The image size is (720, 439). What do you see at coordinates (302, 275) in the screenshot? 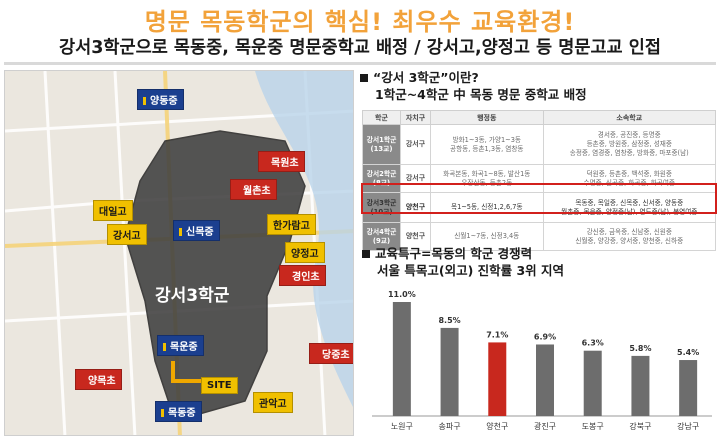
I see `map-label-gyeongin-elementary: 경인초` at bounding box center [302, 275].